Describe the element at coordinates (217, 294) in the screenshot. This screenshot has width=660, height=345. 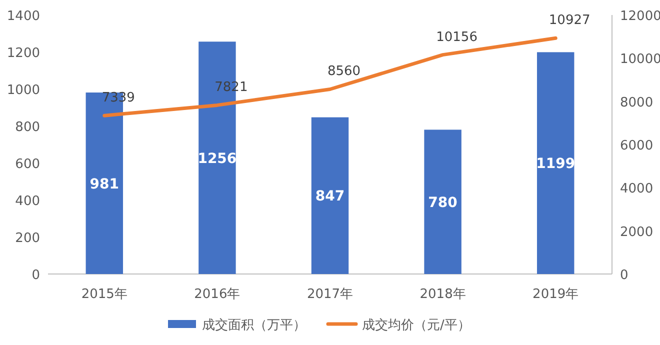
I see `x-tick-label: 2016年` at that location.